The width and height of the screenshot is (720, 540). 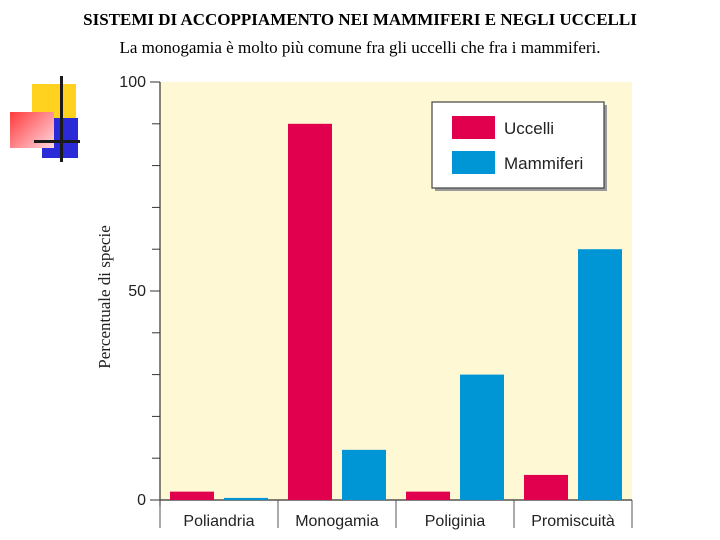 I want to click on x-category-label: Promiscuità, so click(x=573, y=521).